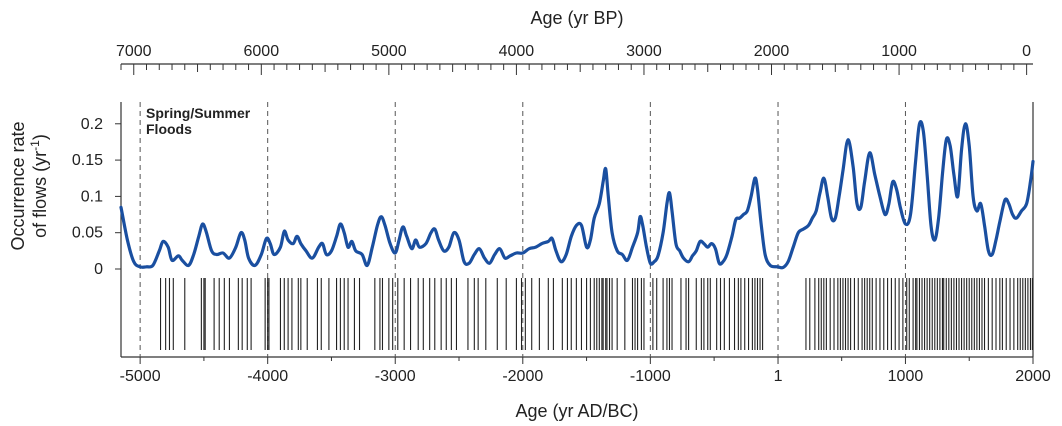 The height and width of the screenshot is (426, 1062). Describe the element at coordinates (778, 376) in the screenshot. I see `bottom-tick-label: 1` at that location.